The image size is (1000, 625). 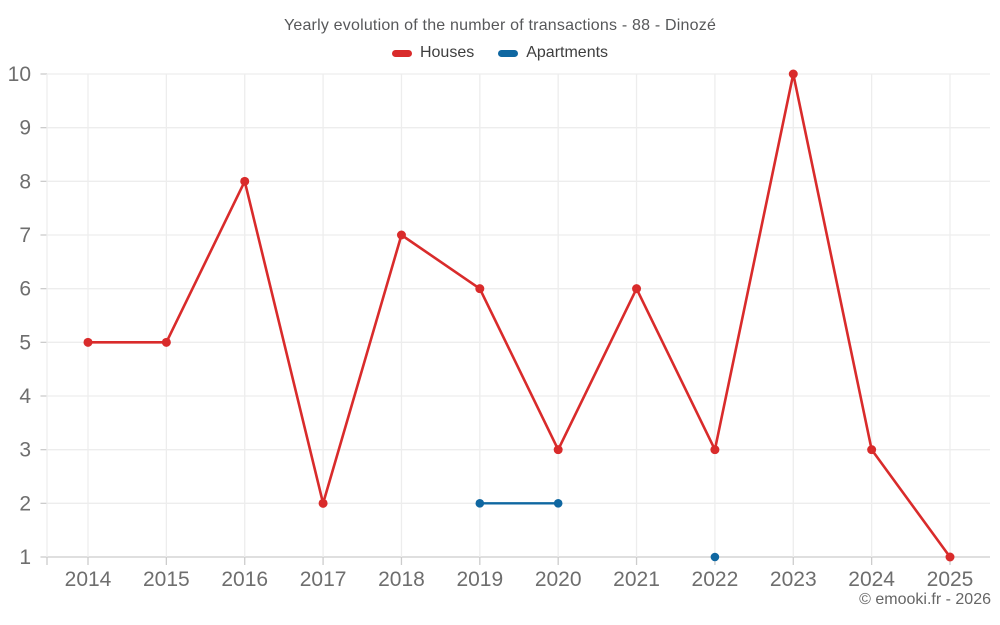 What do you see at coordinates (244, 579) in the screenshot?
I see `x-axis-tick-label: 2016` at bounding box center [244, 579].